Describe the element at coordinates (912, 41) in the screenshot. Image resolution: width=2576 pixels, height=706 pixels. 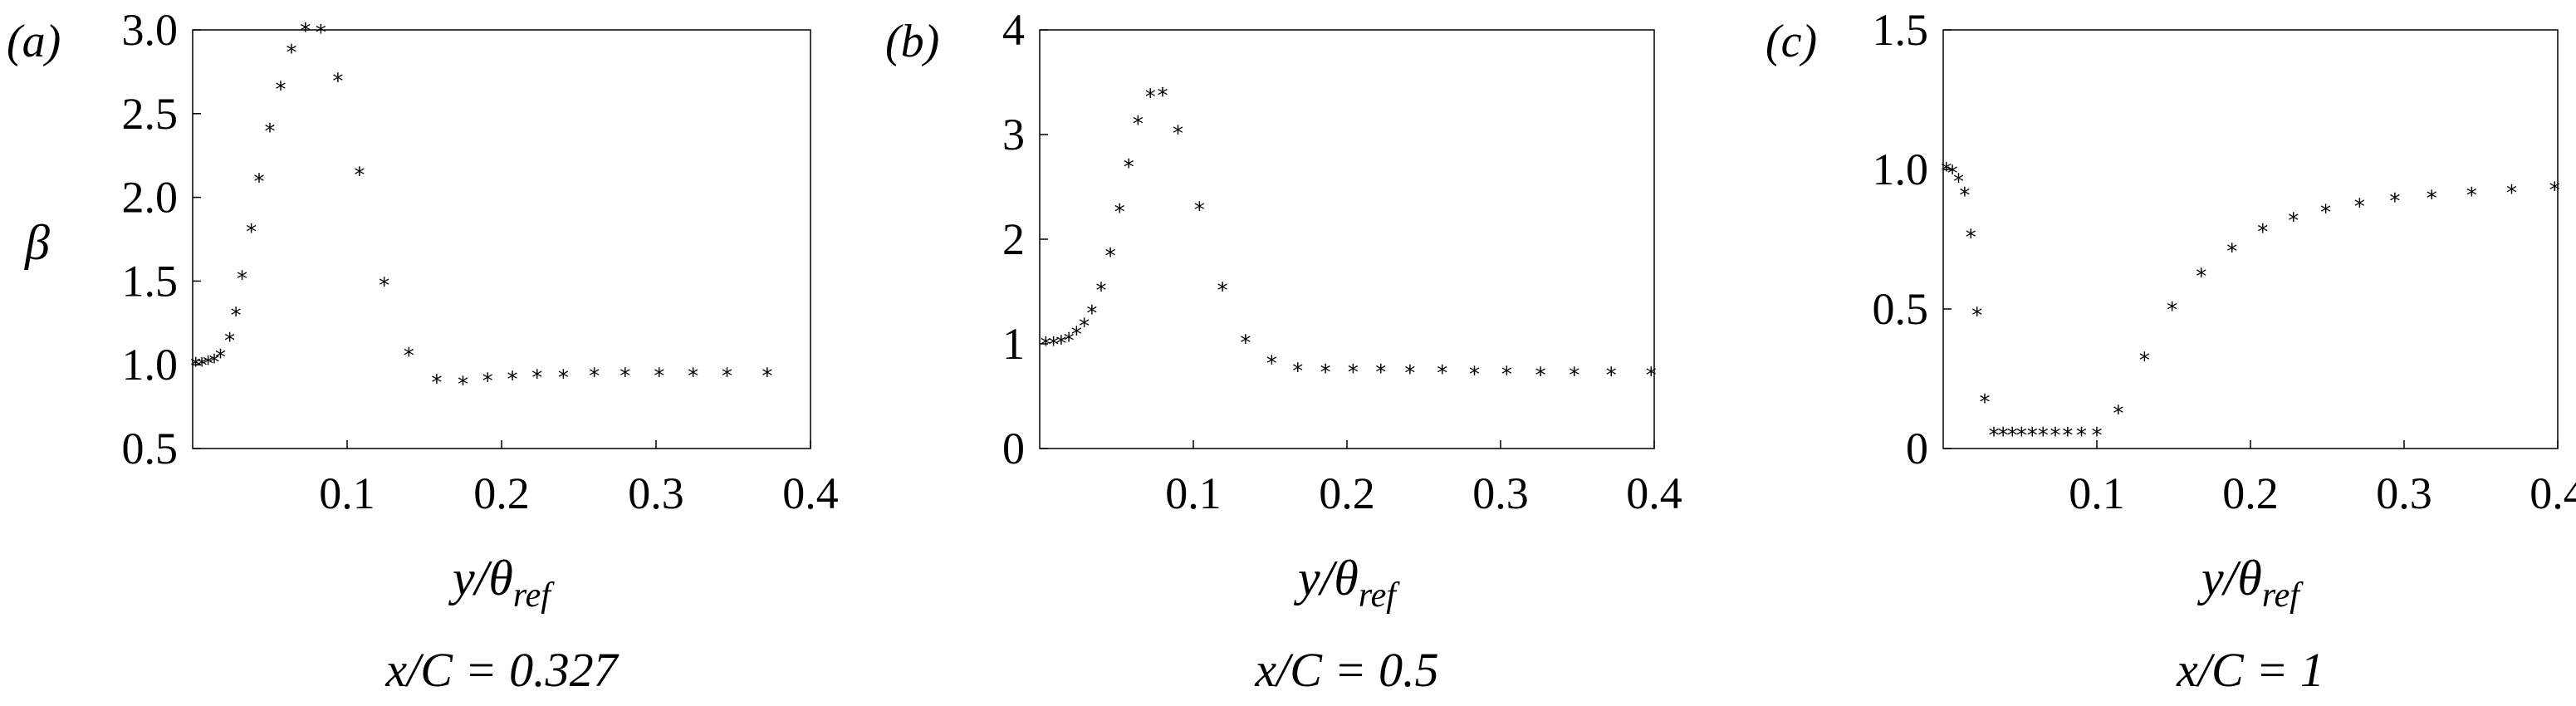
I see `panel-b-label: (b)` at that location.